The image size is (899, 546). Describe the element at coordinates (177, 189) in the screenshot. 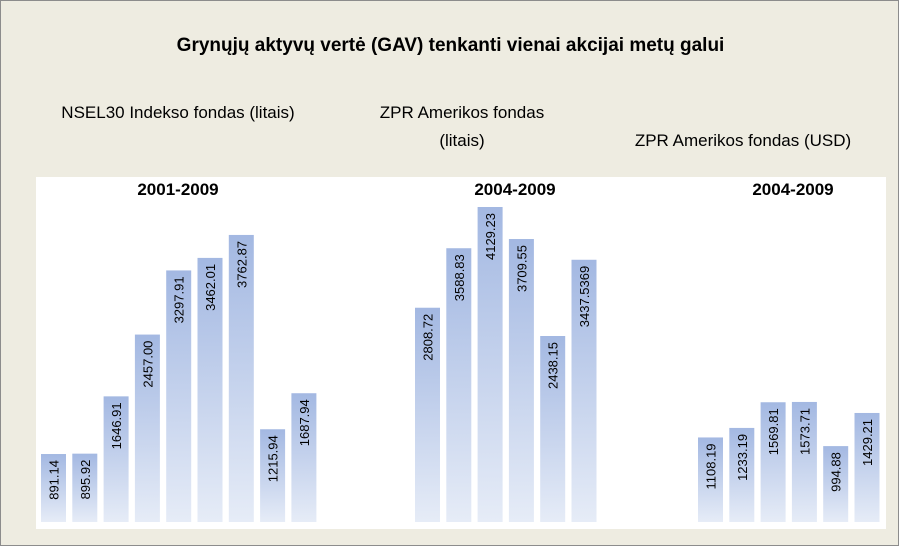

I see `panel-title: 2001-2009` at that location.